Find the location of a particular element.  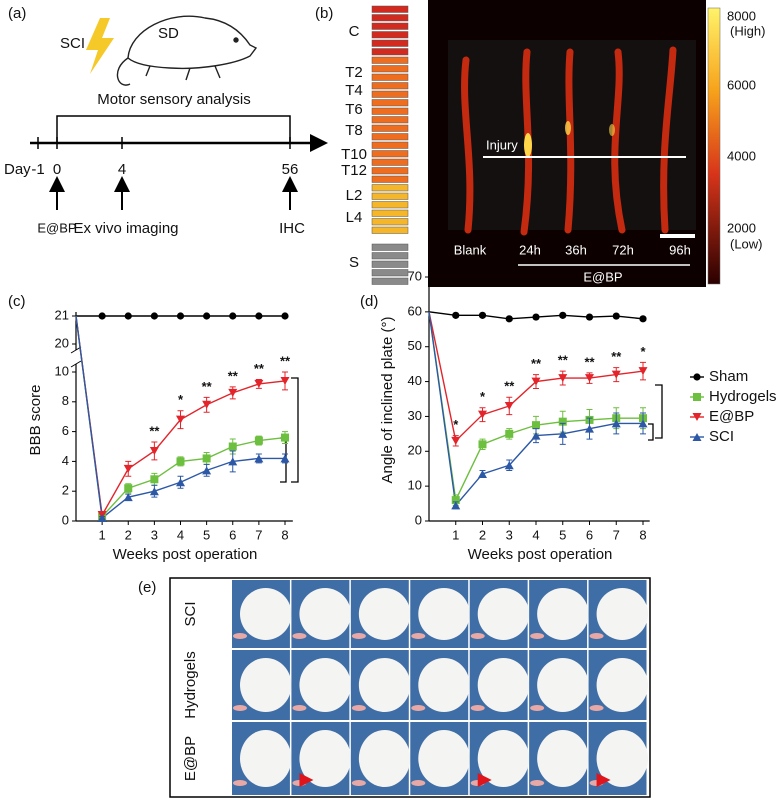

event: Ex vivo imaging is located at coordinates (125, 228).